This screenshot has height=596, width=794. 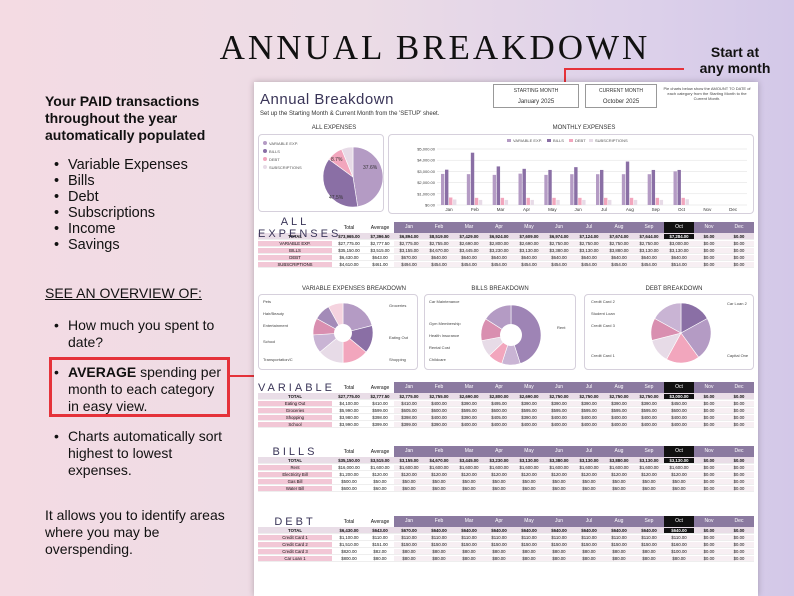 What do you see at coordinates (102, 372) in the screenshot?
I see `bullet-average-bold: AVERAGE` at bounding box center [102, 372].